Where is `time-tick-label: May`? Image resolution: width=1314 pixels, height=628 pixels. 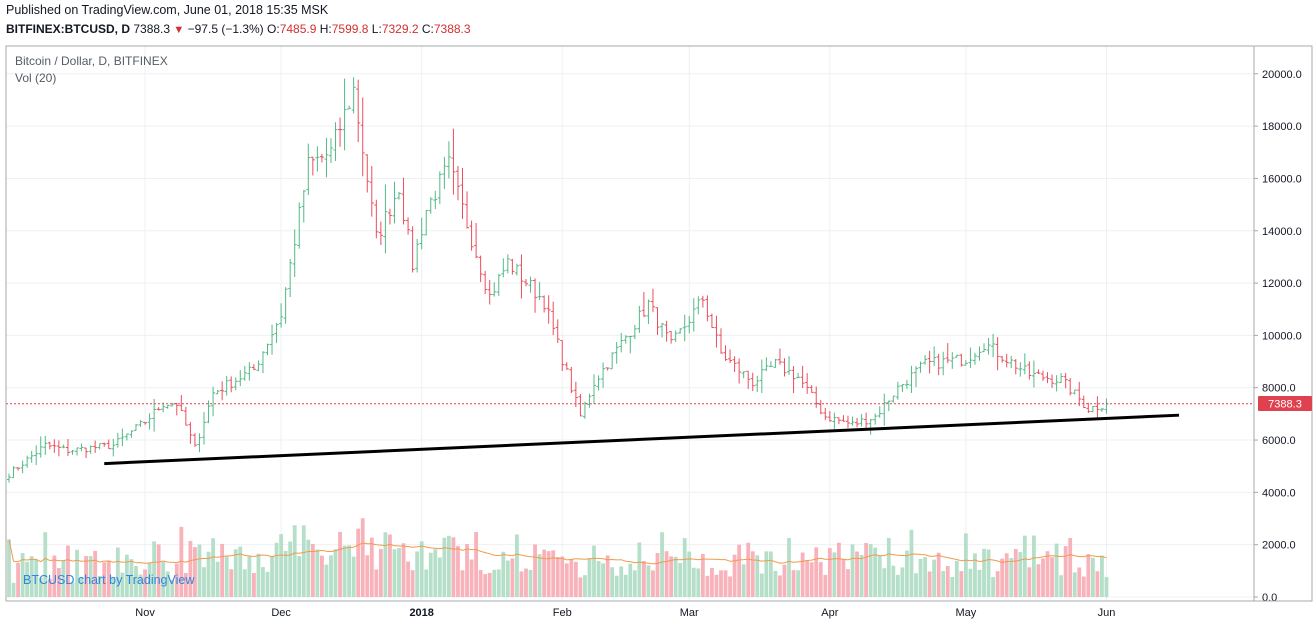 time-tick-label: May is located at coordinates (965, 613).